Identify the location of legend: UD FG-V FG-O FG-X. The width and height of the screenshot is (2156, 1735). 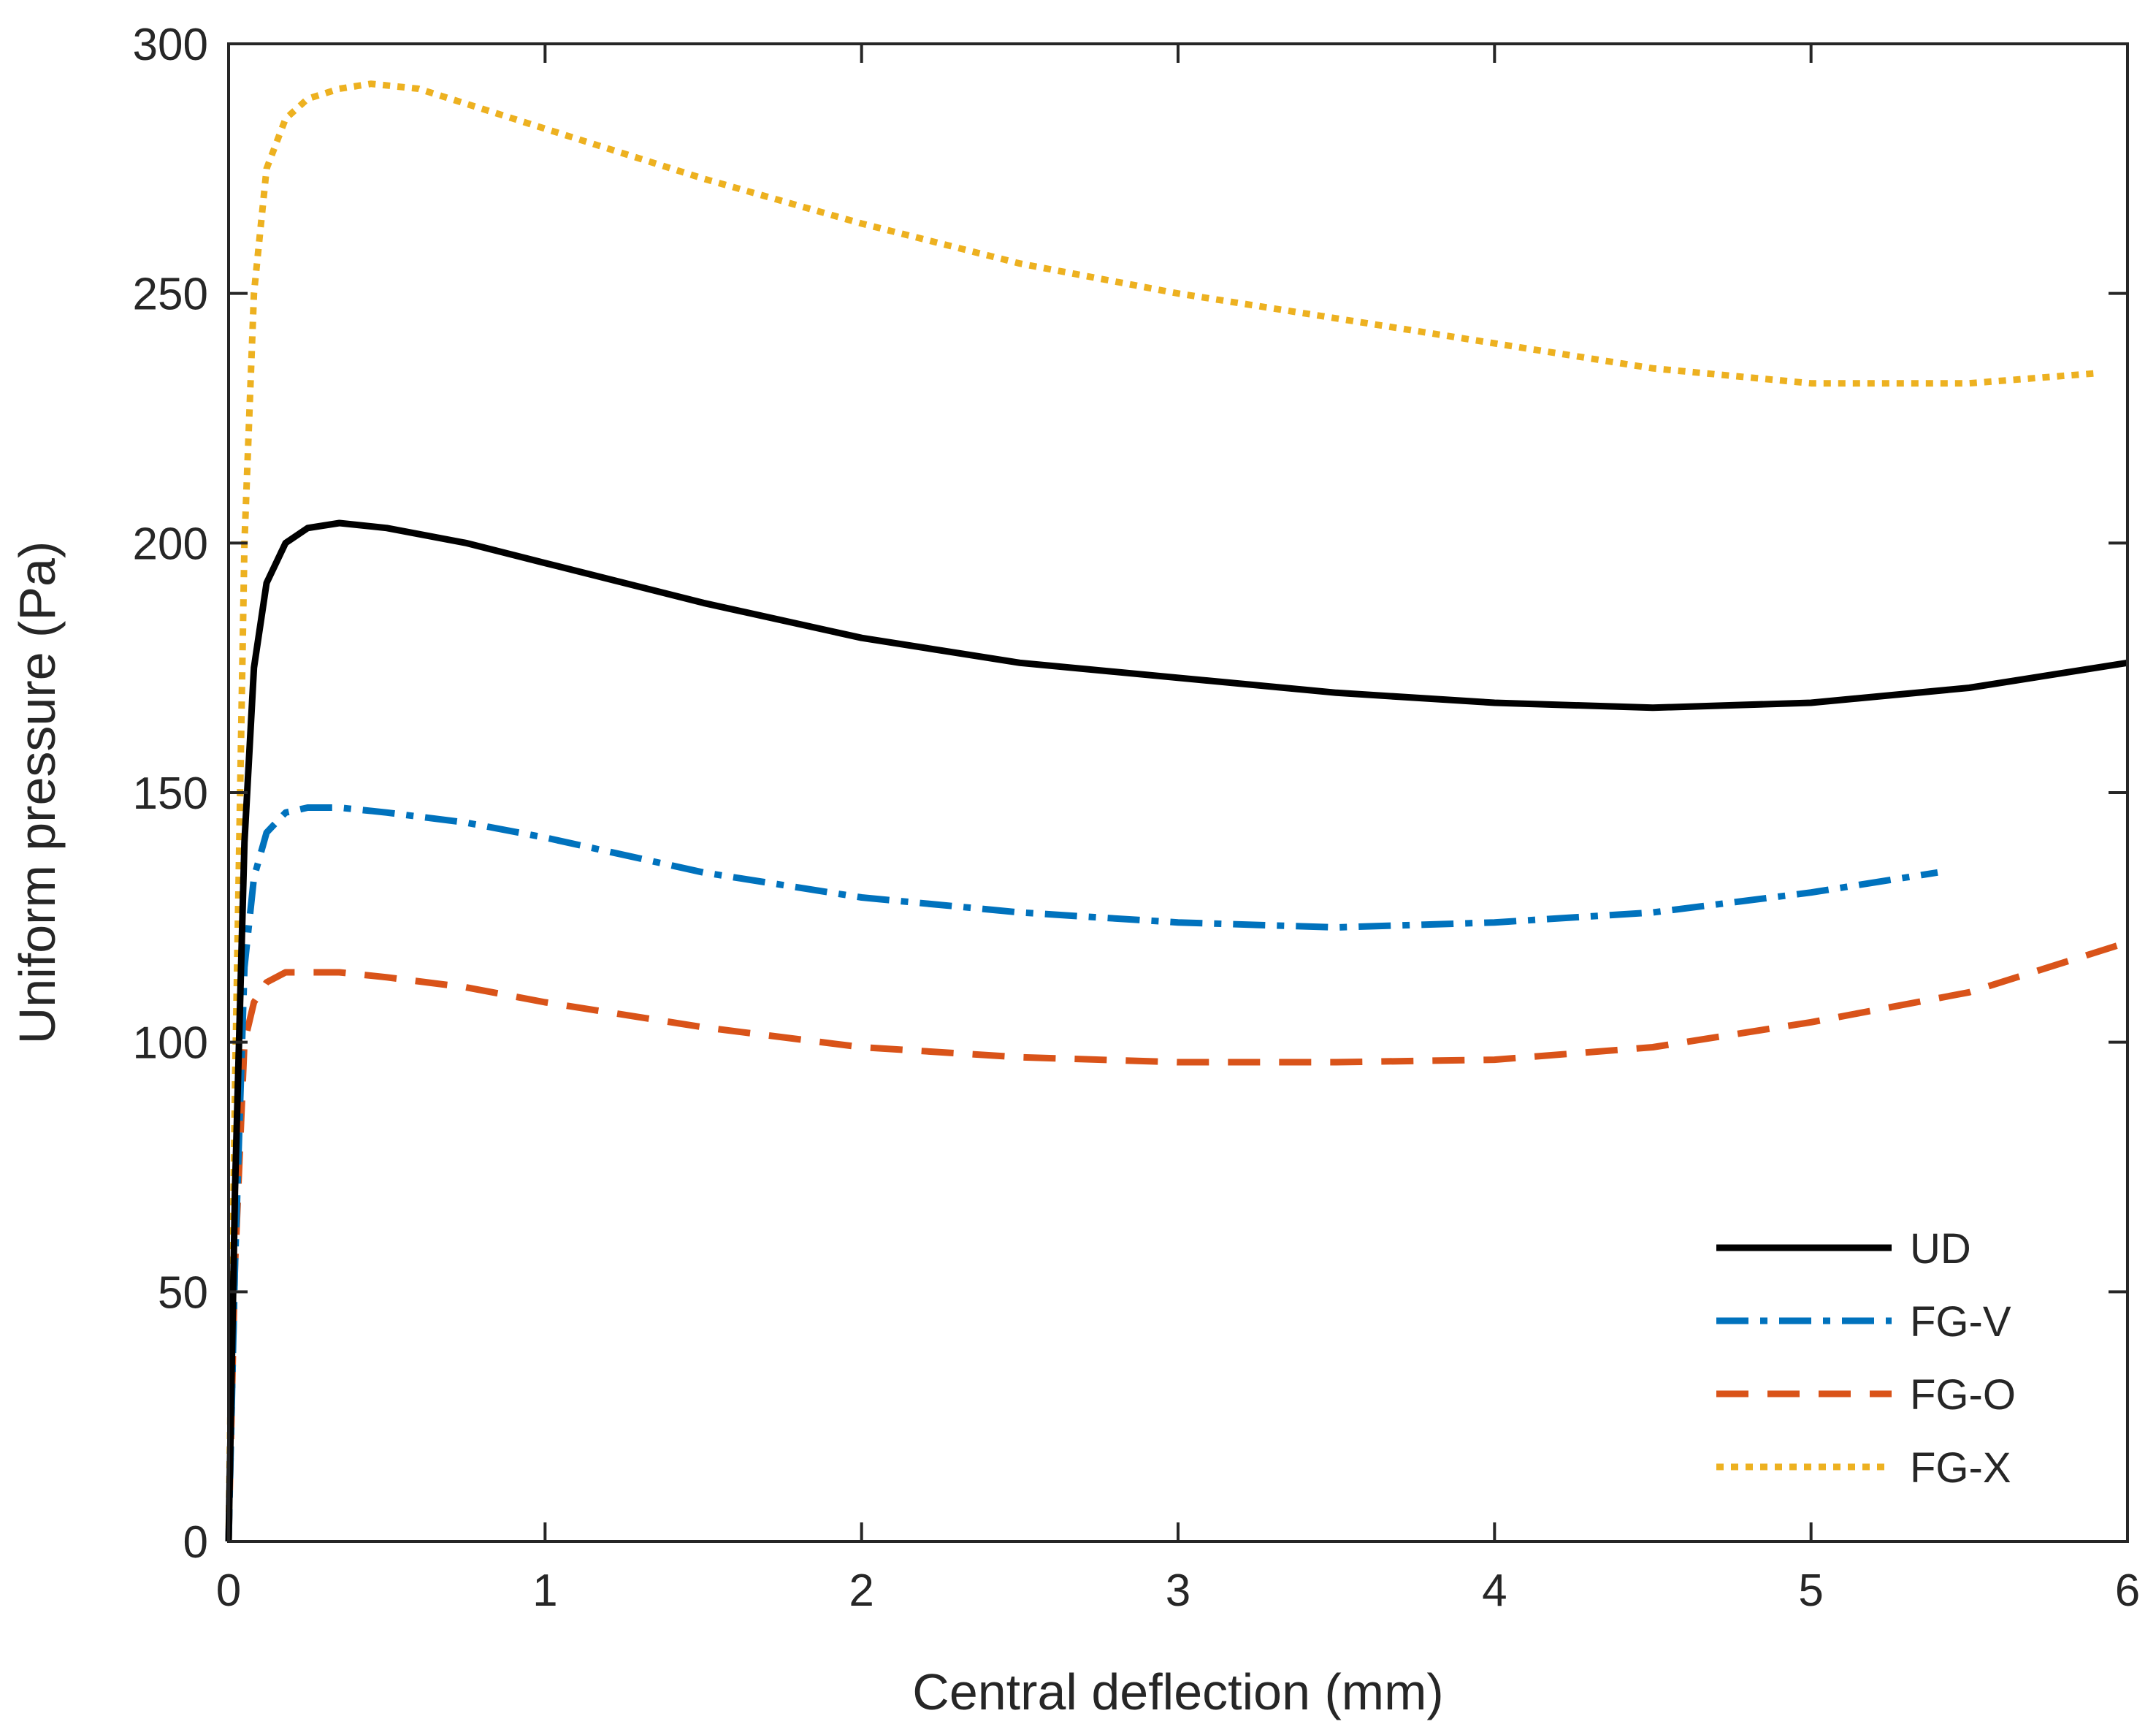
(1861, 1362).